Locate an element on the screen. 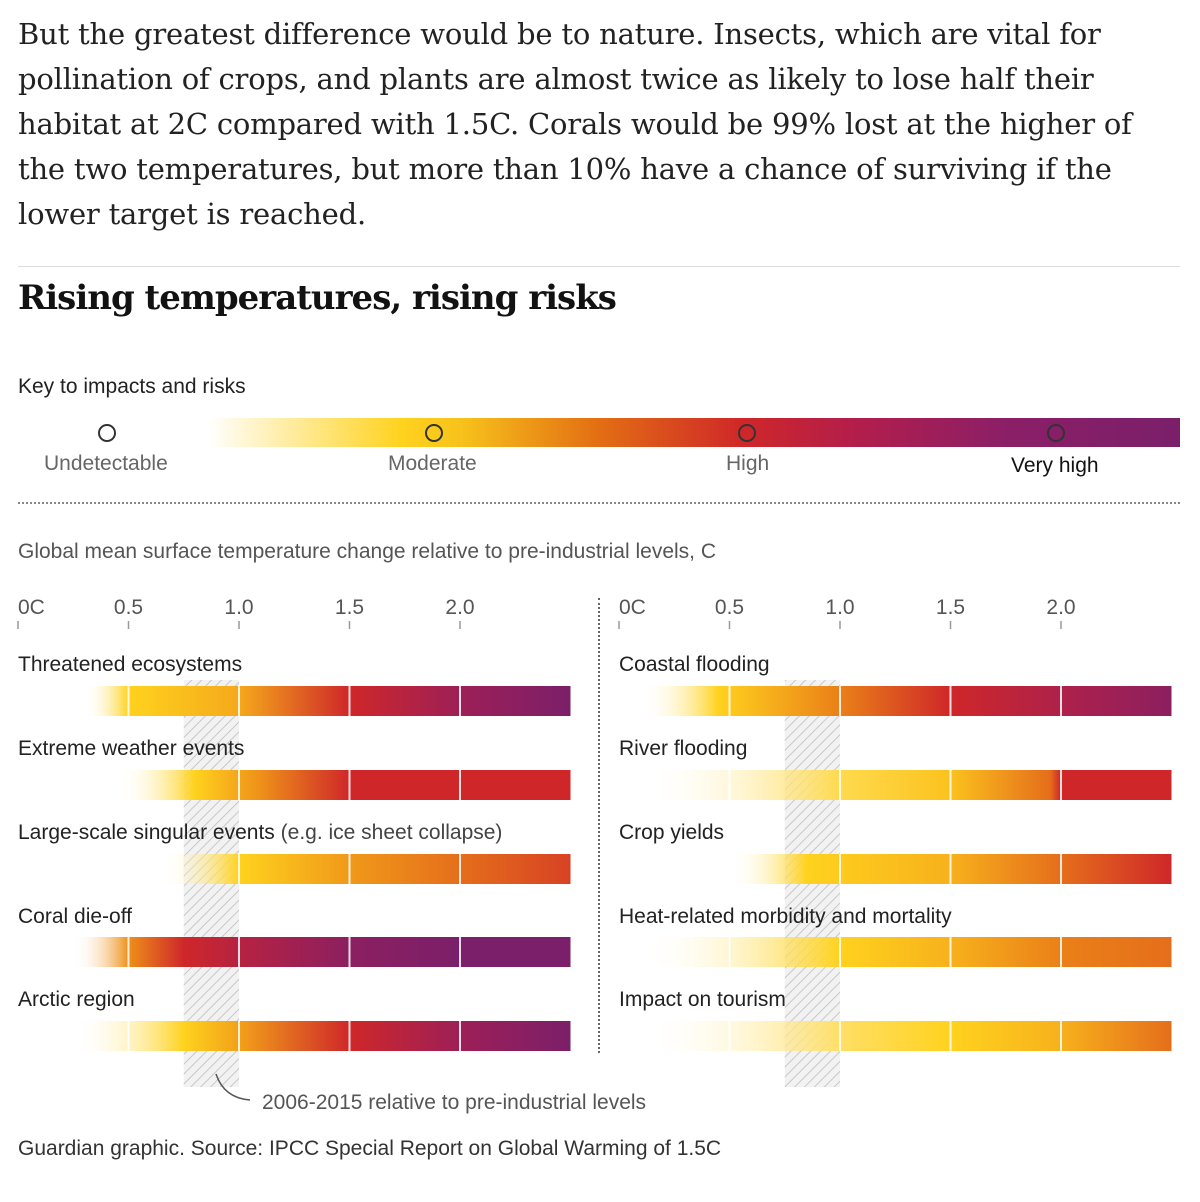 The height and width of the screenshot is (1202, 1200). key-label-undetectable: Undetectable is located at coordinates (106, 463).